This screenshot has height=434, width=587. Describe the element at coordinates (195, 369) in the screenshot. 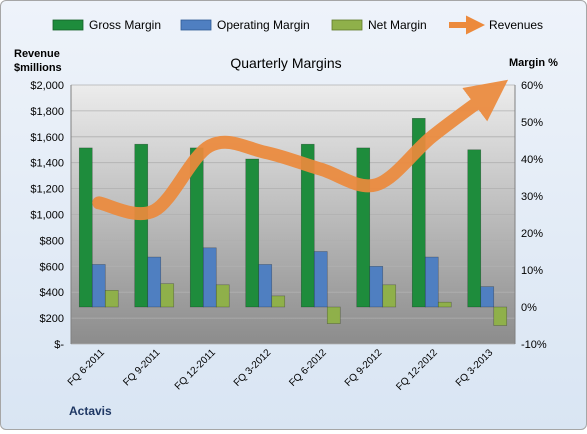

I see `x-tick-label: FQ 12-2011` at that location.